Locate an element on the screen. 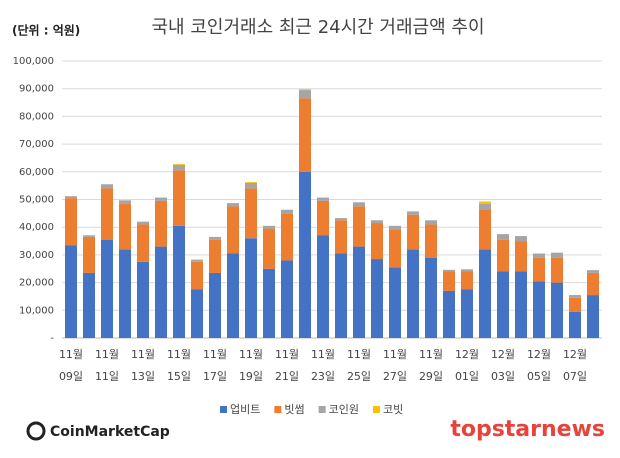 The image size is (620, 458). x-tick-label: 11월 25일 is located at coordinates (359, 365).